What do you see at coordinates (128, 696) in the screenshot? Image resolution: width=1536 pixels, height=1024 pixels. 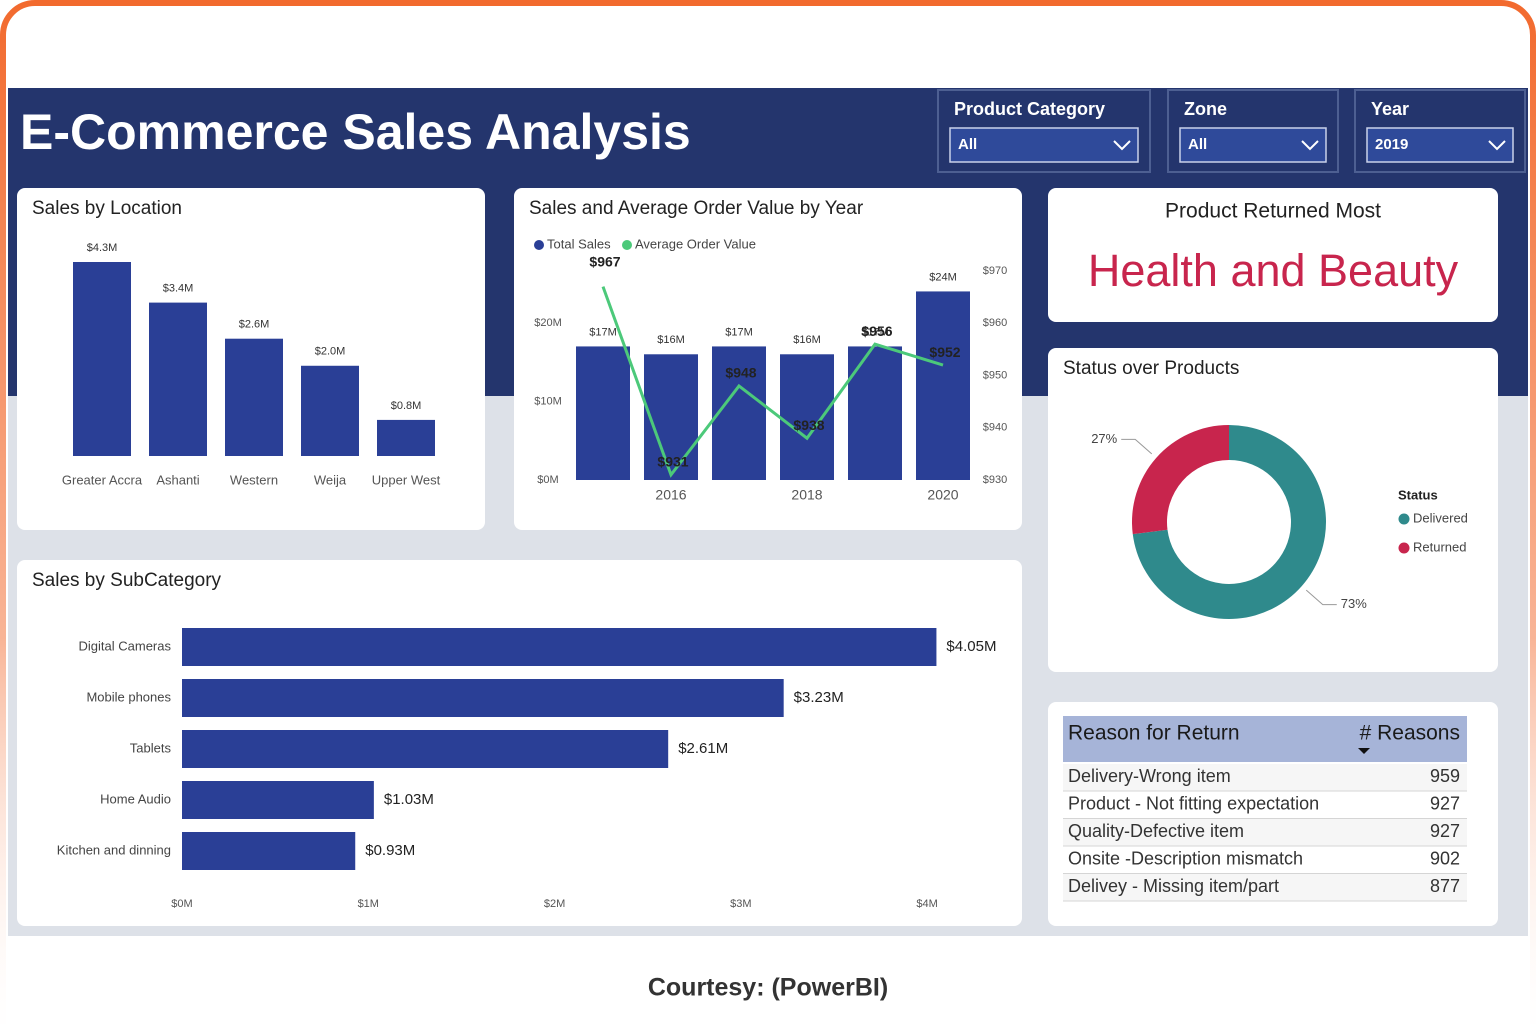 I see `y-tick-label: Mobile phones` at bounding box center [128, 696].